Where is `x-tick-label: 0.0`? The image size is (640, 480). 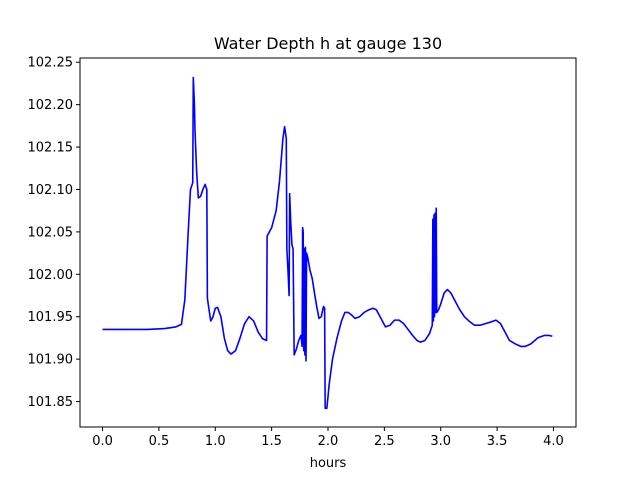
x-tick-label: 0.0 is located at coordinates (102, 441).